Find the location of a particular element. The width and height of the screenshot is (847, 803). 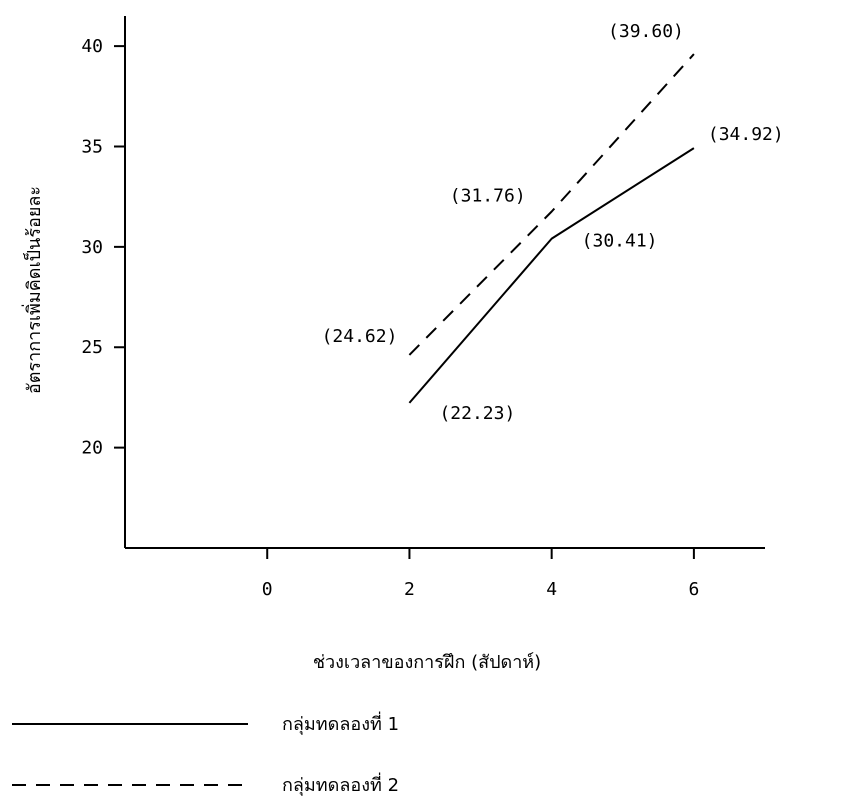

data-label: (24.62) is located at coordinates (360, 336).